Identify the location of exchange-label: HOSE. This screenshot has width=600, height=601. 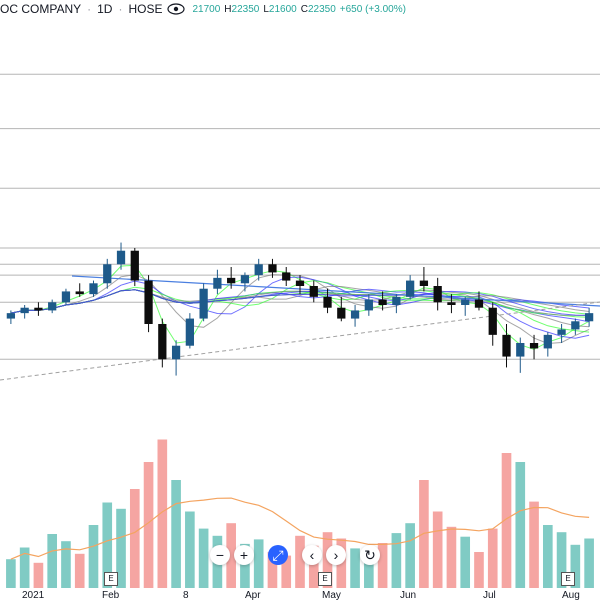
(145, 9).